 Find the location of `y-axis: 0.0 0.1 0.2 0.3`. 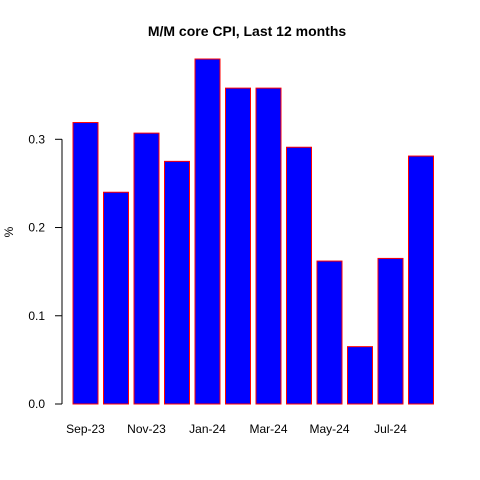

y-axis: 0.0 0.1 0.2 0.3 is located at coordinates (45, 271).